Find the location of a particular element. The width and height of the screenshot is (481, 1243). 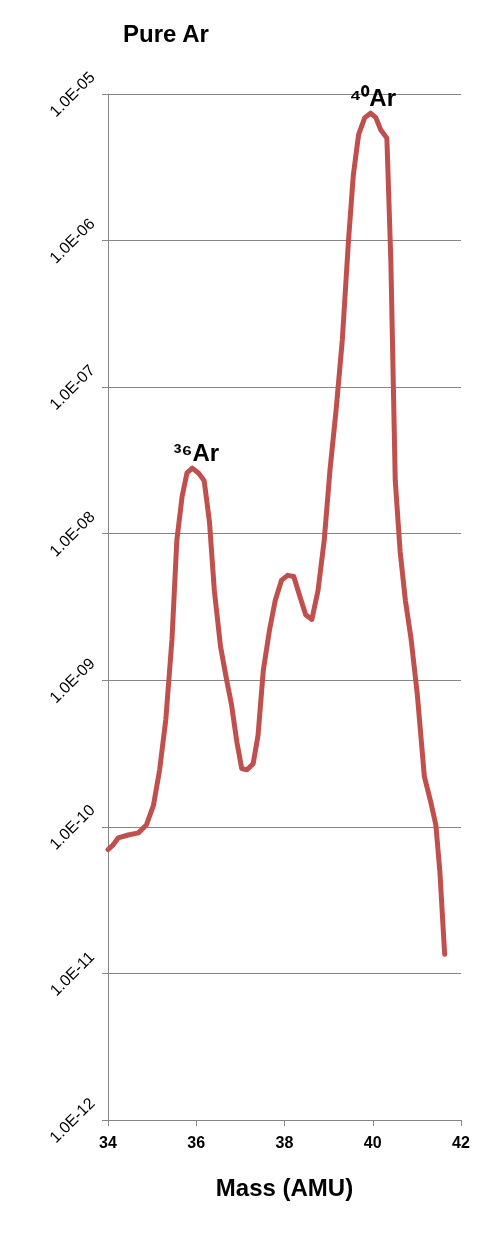

chart-title: Pure Ar is located at coordinates (166, 33).